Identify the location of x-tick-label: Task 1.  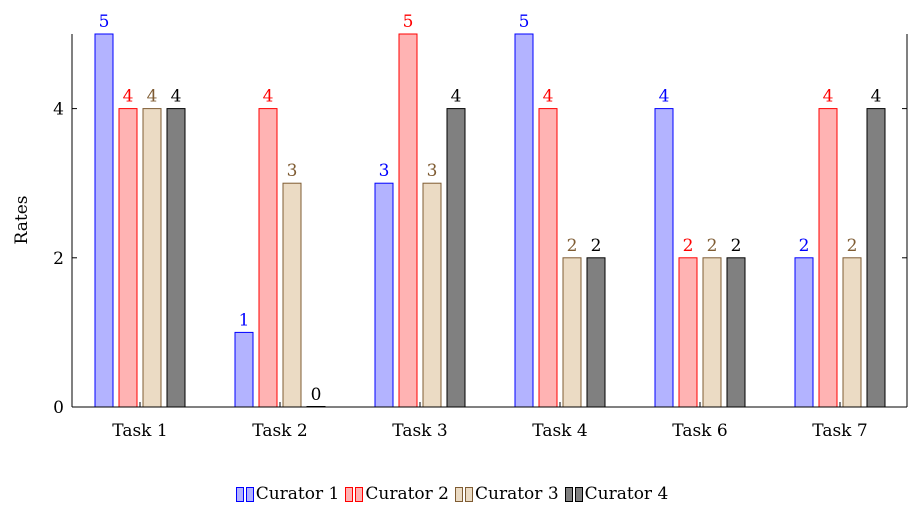
(139, 431).